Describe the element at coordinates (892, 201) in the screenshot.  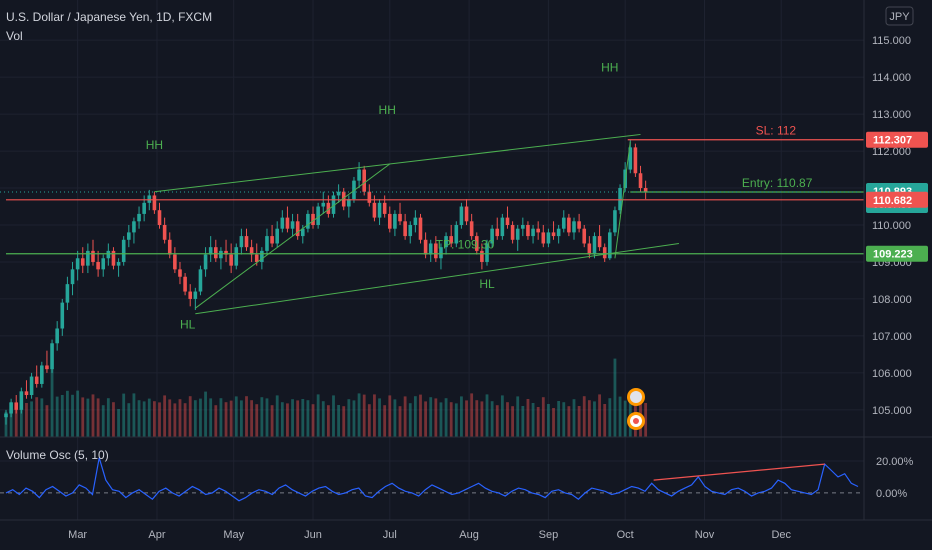
I see `price-badge-value: 110.682` at that location.